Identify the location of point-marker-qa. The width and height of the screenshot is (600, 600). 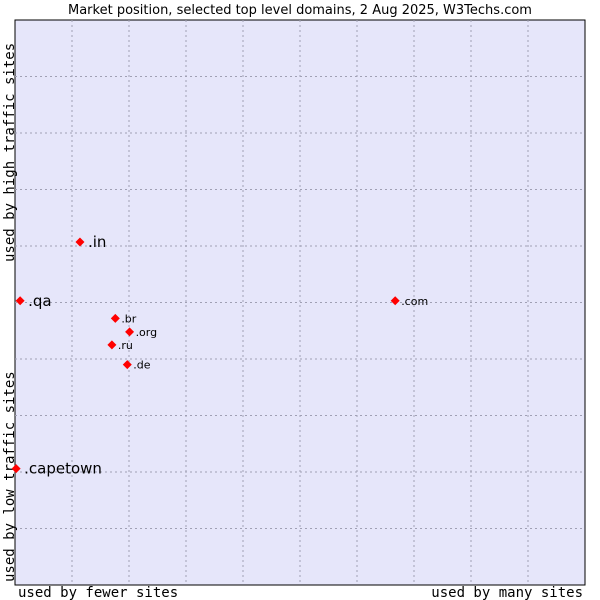
(20, 301).